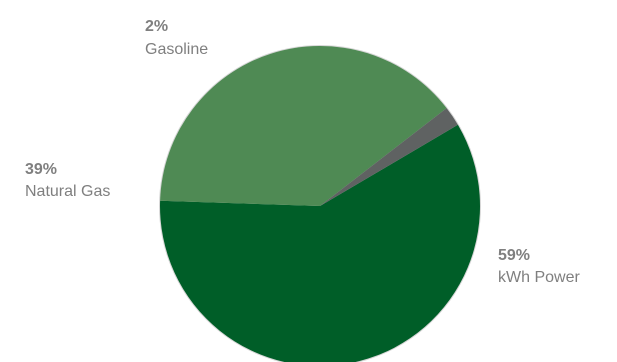 The image size is (617, 362). What do you see at coordinates (67, 180) in the screenshot?
I see `slice-label-natural-gas: 39% Natural Gas` at bounding box center [67, 180].